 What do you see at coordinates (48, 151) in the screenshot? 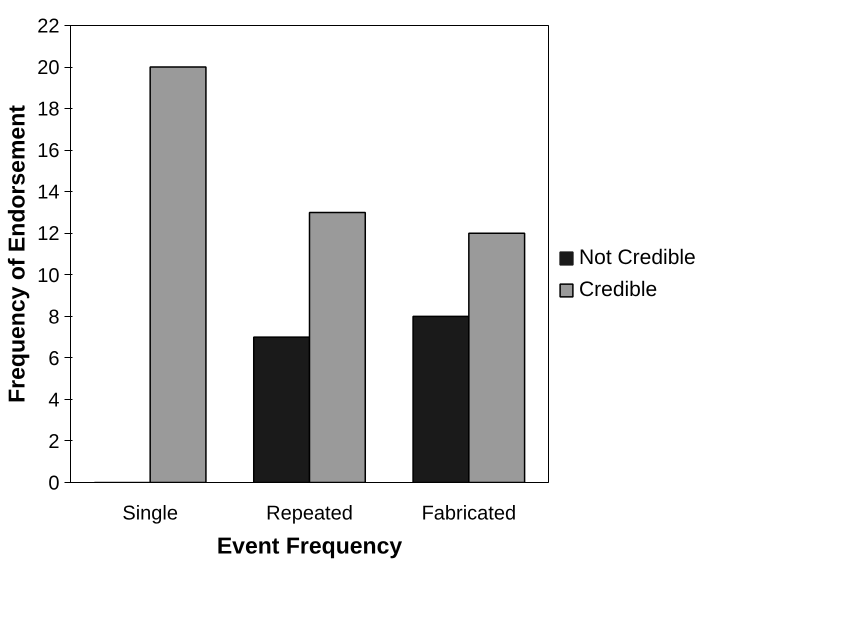
I see `y-tick-label: 16` at bounding box center [48, 151].